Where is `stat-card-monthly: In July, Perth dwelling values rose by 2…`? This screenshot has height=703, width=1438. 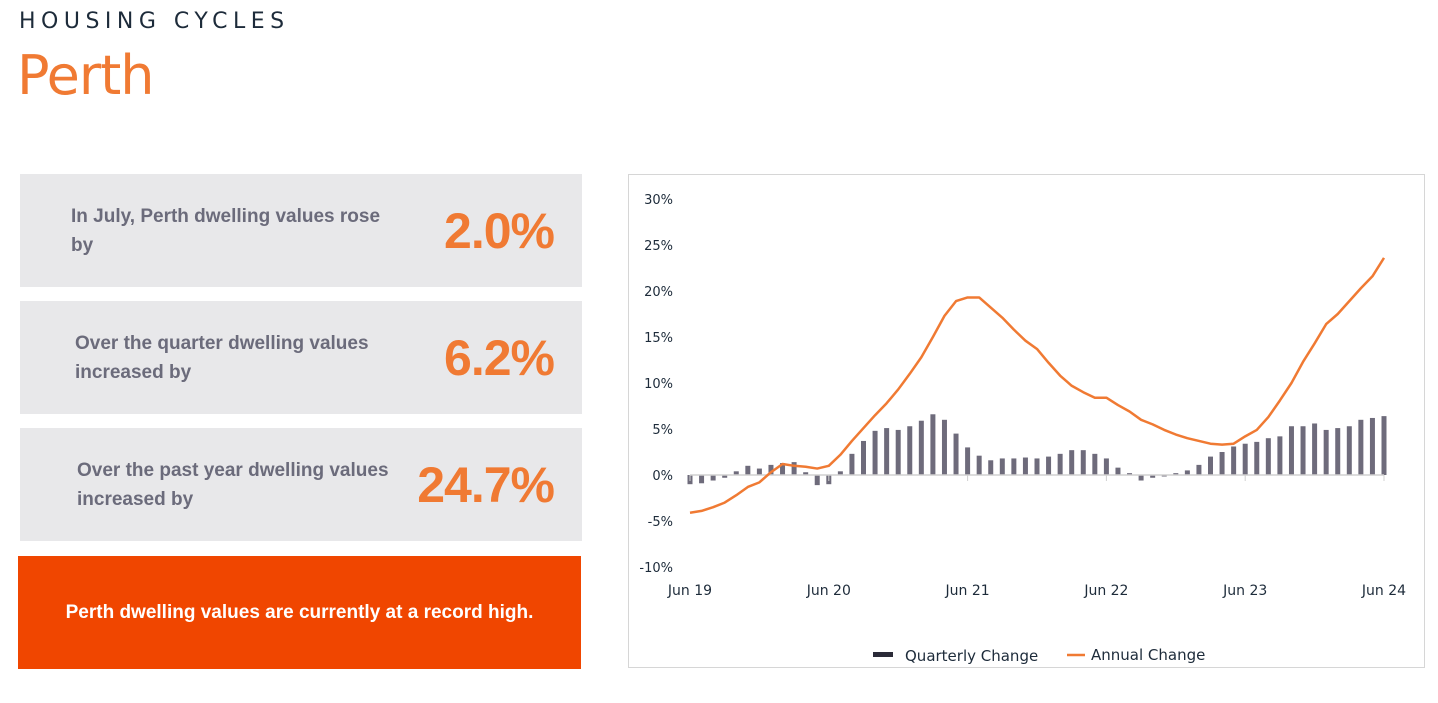
stat-card-monthly: In July, Perth dwelling values rose by 2… is located at coordinates (301, 230).